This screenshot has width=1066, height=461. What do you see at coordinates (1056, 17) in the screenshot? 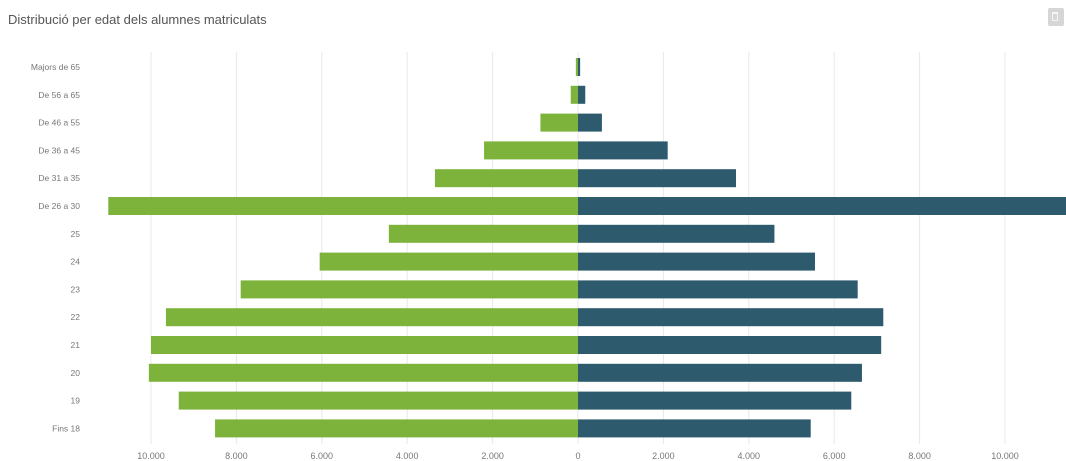
I see `export-icon` at bounding box center [1056, 17].